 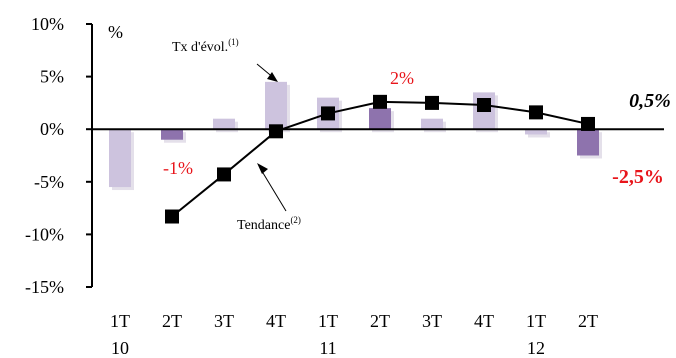 What do you see at coordinates (200, 47) in the screenshot?
I see `bar-series-label-text: Tx d'évol.` at bounding box center [200, 47].